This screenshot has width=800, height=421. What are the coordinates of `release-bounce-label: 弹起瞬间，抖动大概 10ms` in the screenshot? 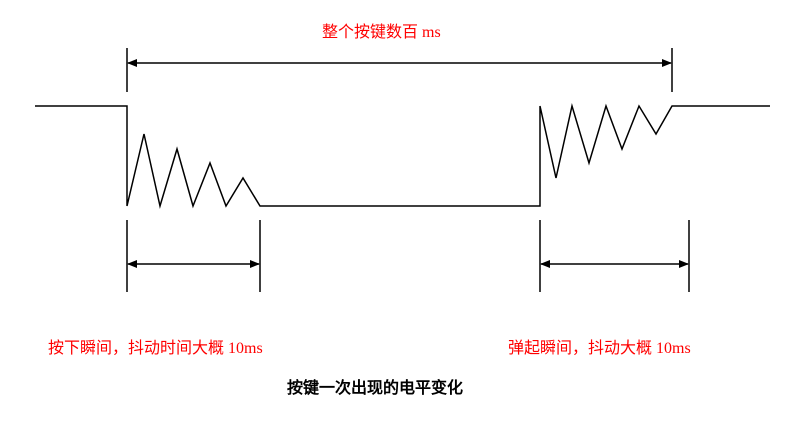 It's located at (599, 348).